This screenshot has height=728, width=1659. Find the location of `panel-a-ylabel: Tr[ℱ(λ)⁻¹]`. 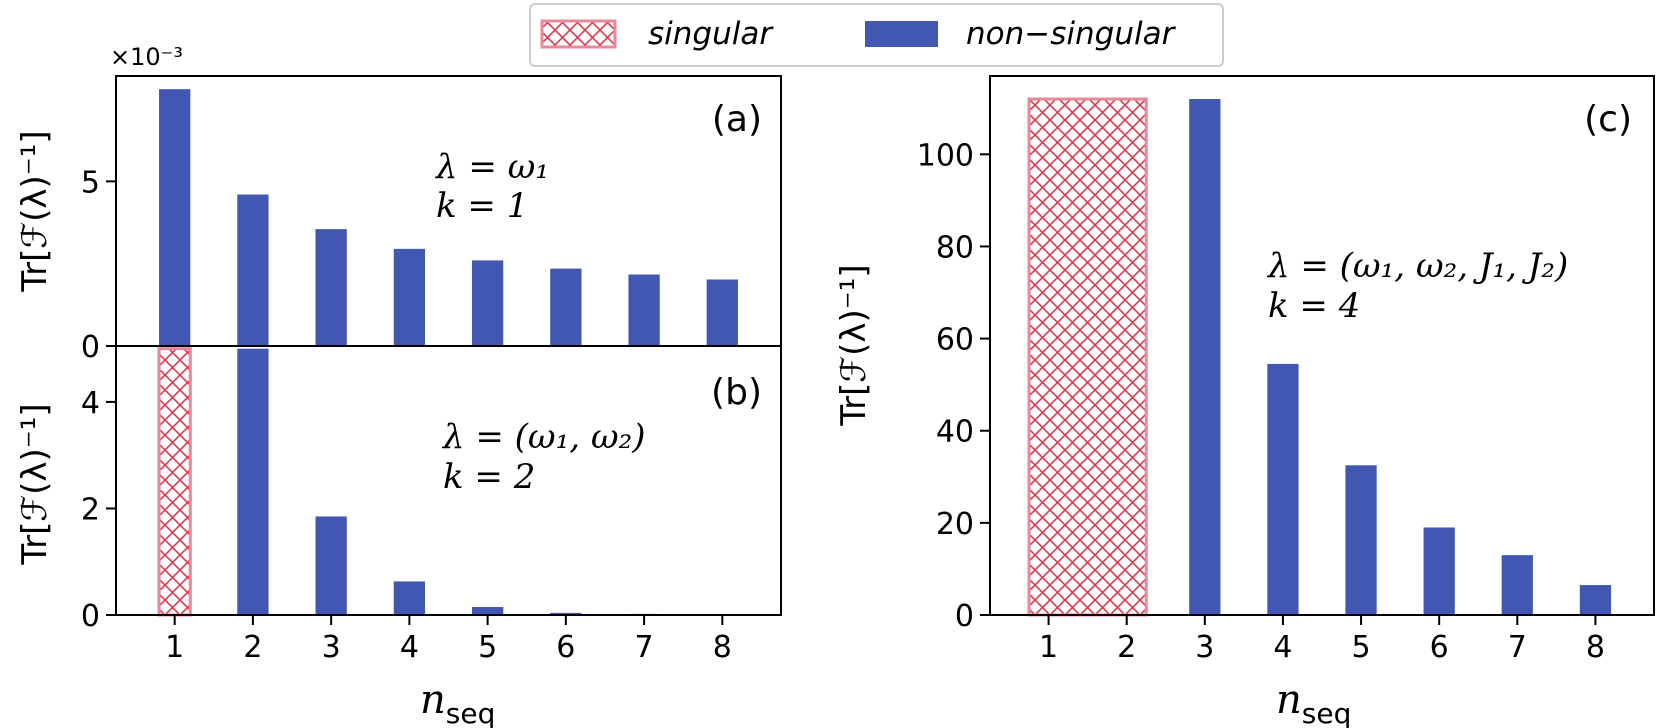

panel-a-ylabel: Tr[ℱ(λ)⁻¹] is located at coordinates (35, 211).